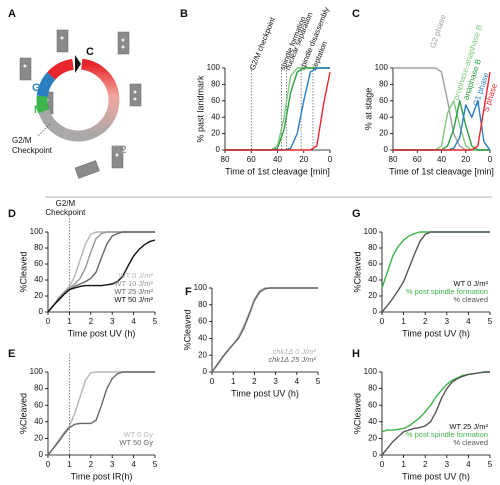  Describe the element at coordinates (356, 14) in the screenshot. I see `panel-label: C` at that location.